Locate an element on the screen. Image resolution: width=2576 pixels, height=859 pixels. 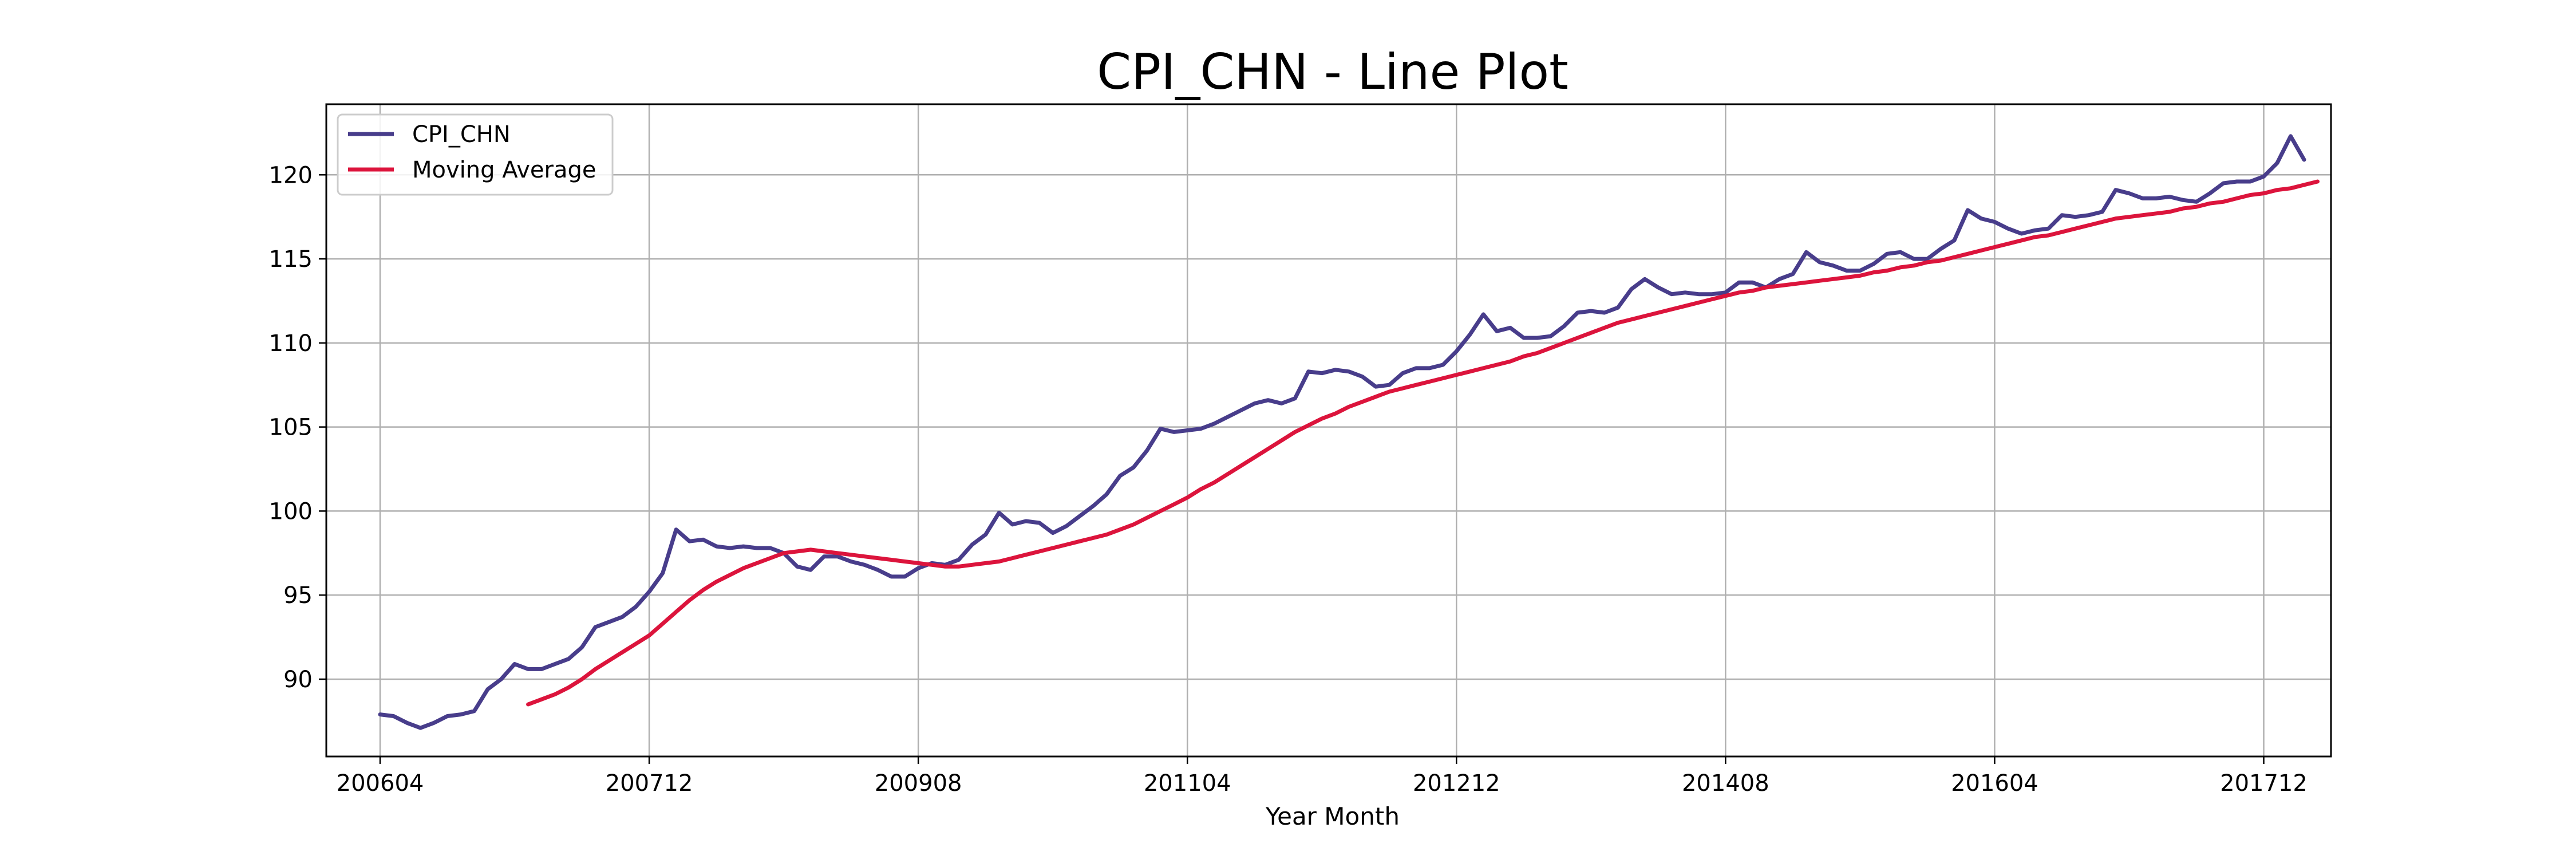
y-tick-label: 95 is located at coordinates (298, 595).